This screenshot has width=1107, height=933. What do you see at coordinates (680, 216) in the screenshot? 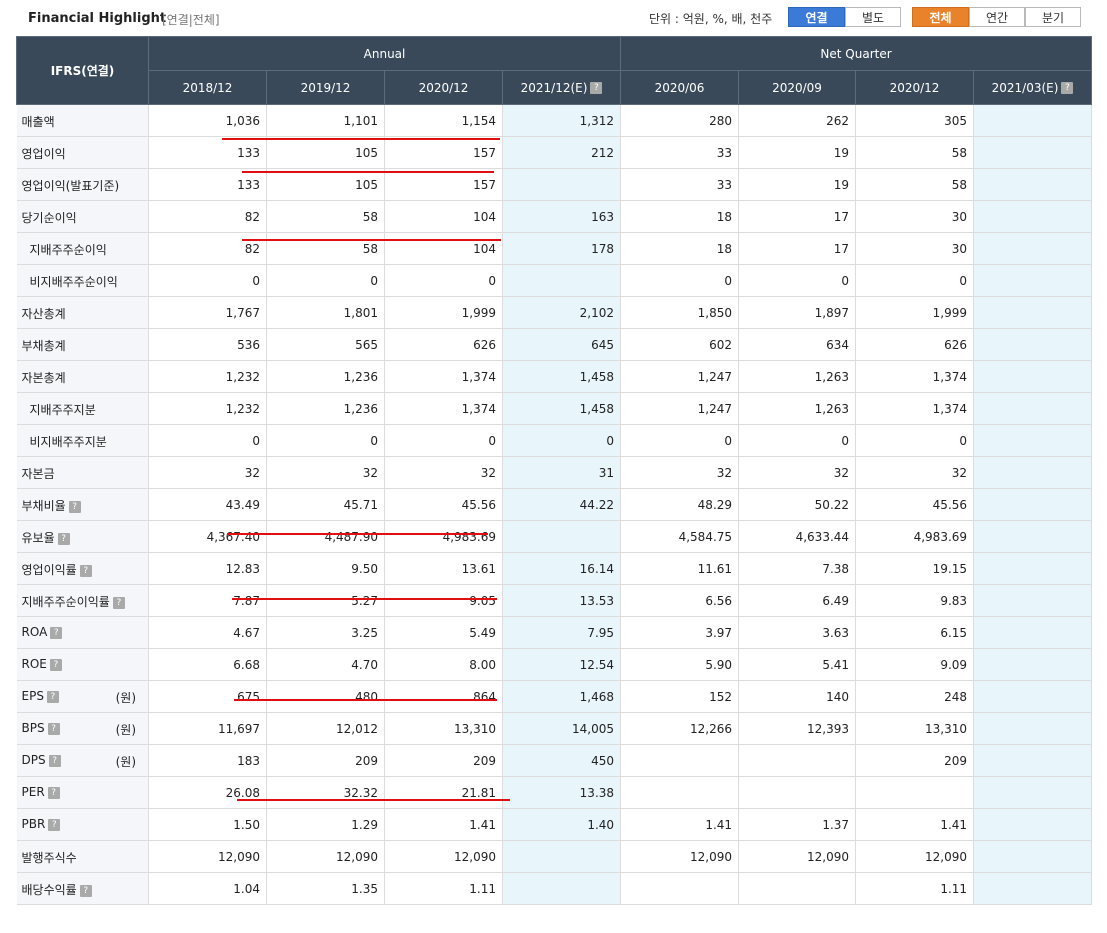
I see `table-cell: 18` at bounding box center [680, 216].